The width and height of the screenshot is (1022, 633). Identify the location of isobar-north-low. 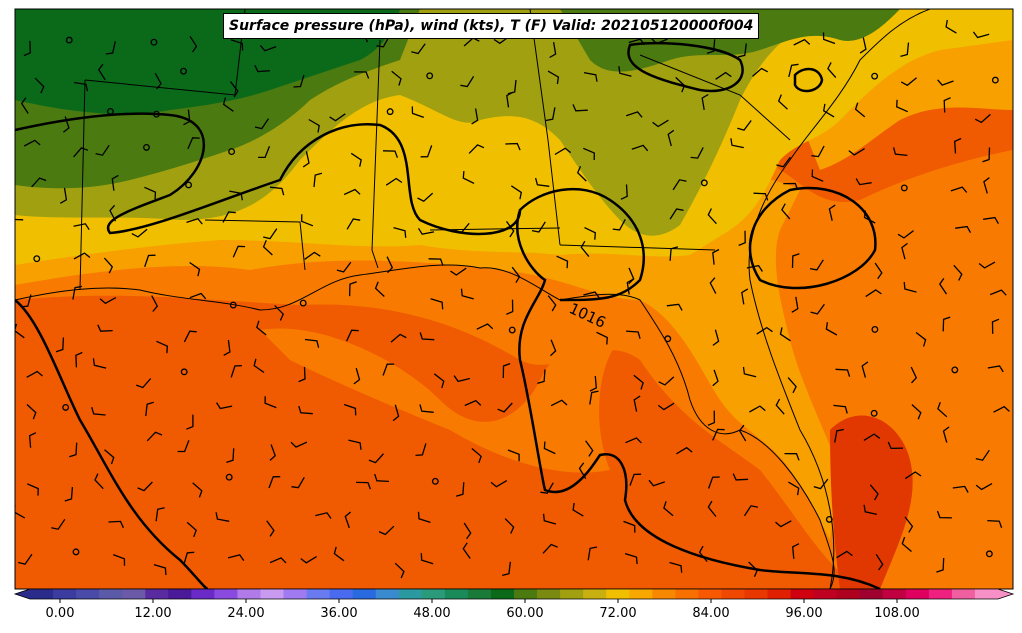
(685, 67).